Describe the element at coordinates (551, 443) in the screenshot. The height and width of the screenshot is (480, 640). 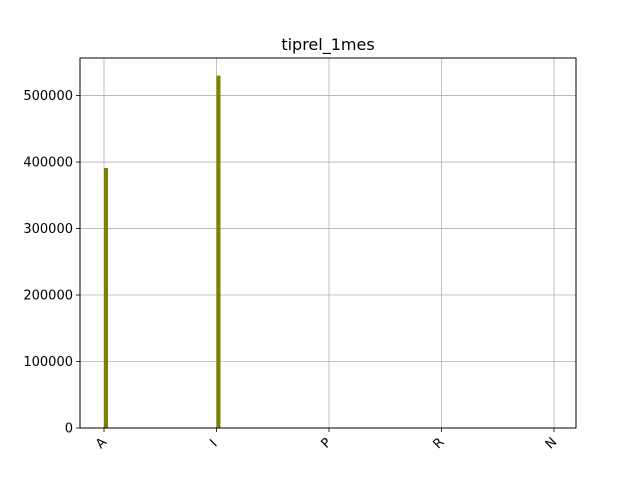
I see `x-tick-label: N` at that location.